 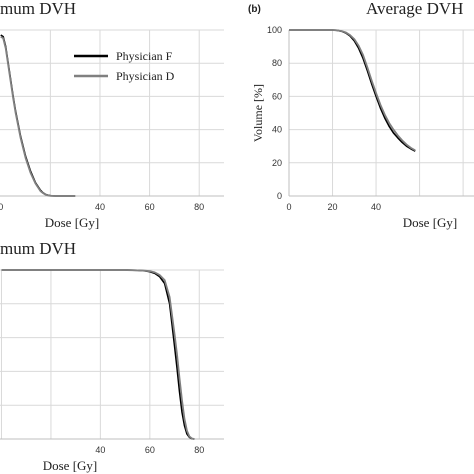 What do you see at coordinates (277, 63) in the screenshot?
I see `y-tick-label: 80` at bounding box center [277, 63].